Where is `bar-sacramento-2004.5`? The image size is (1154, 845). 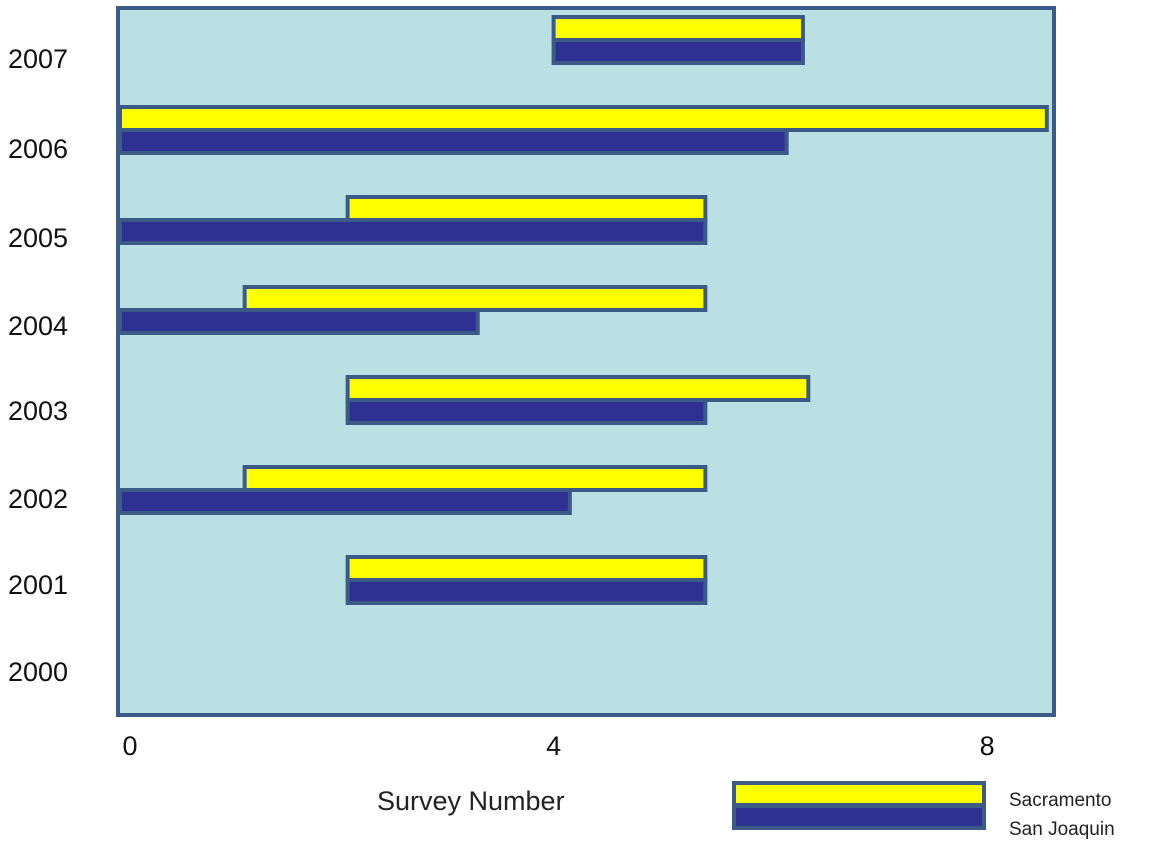 bar-sacramento-2004.5 is located at coordinates (475, 298).